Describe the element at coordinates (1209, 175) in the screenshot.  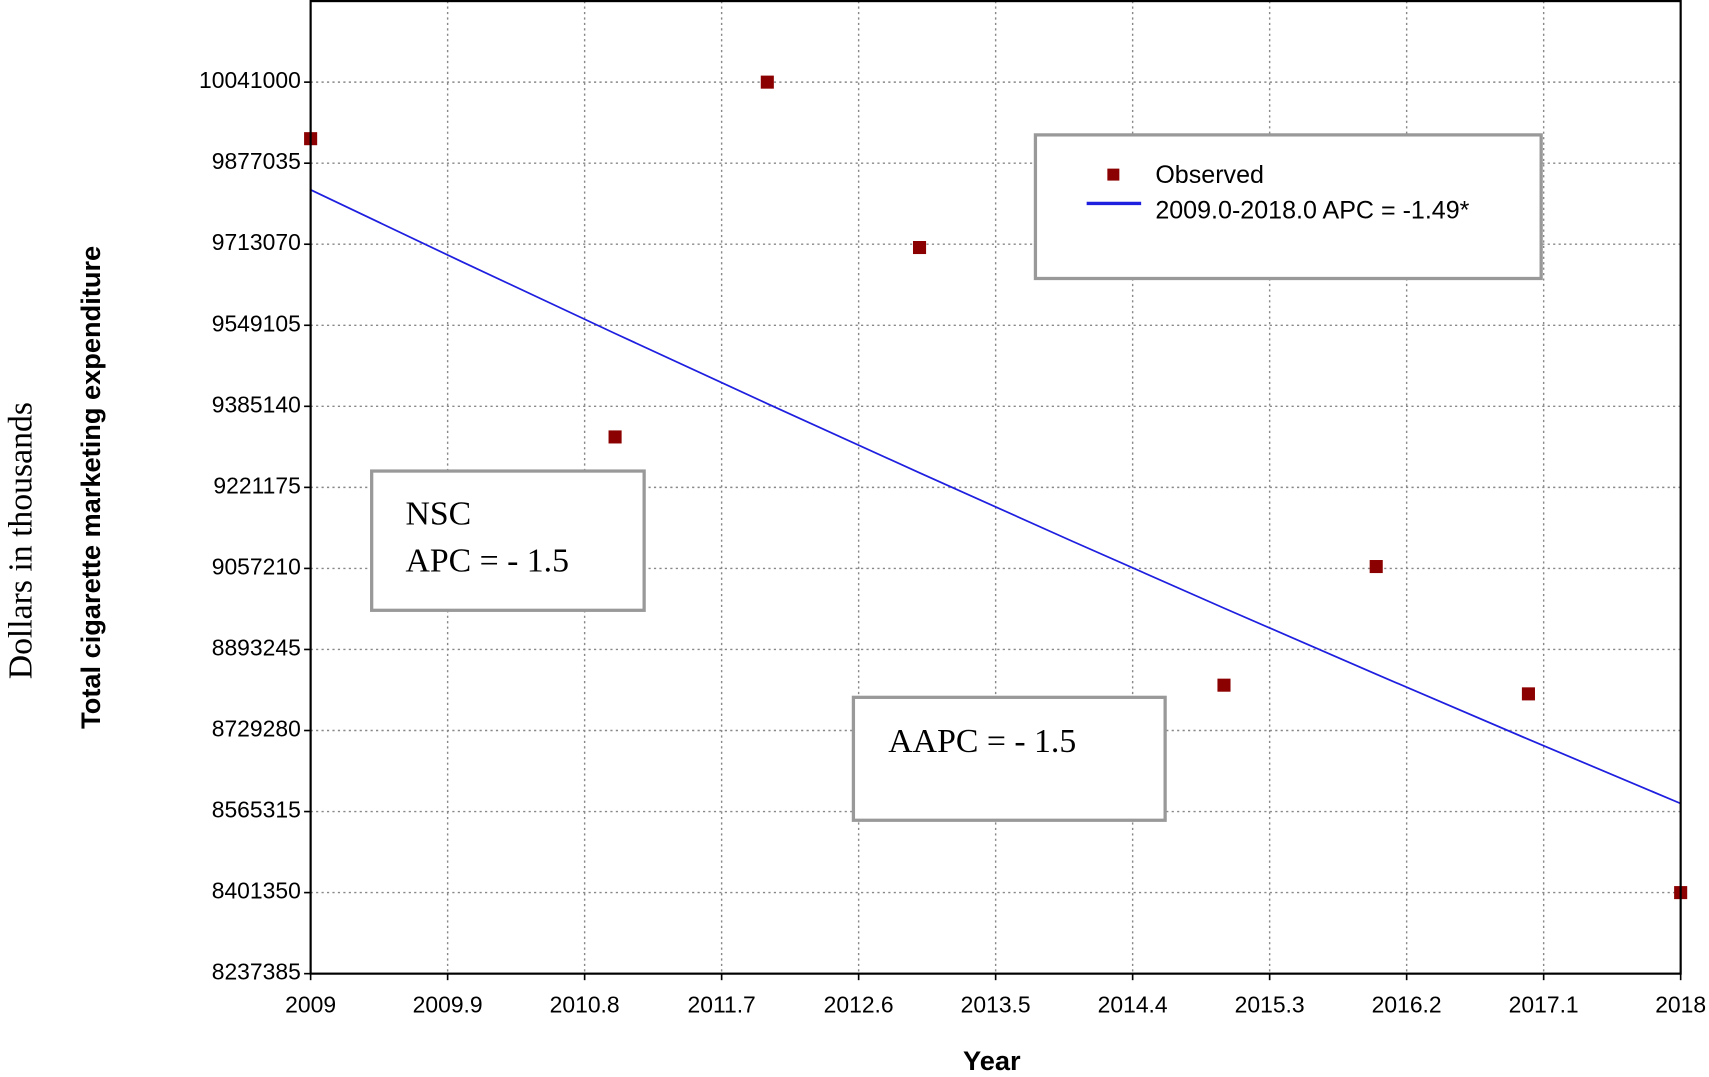
I see `legend-label: Observed` at that location.